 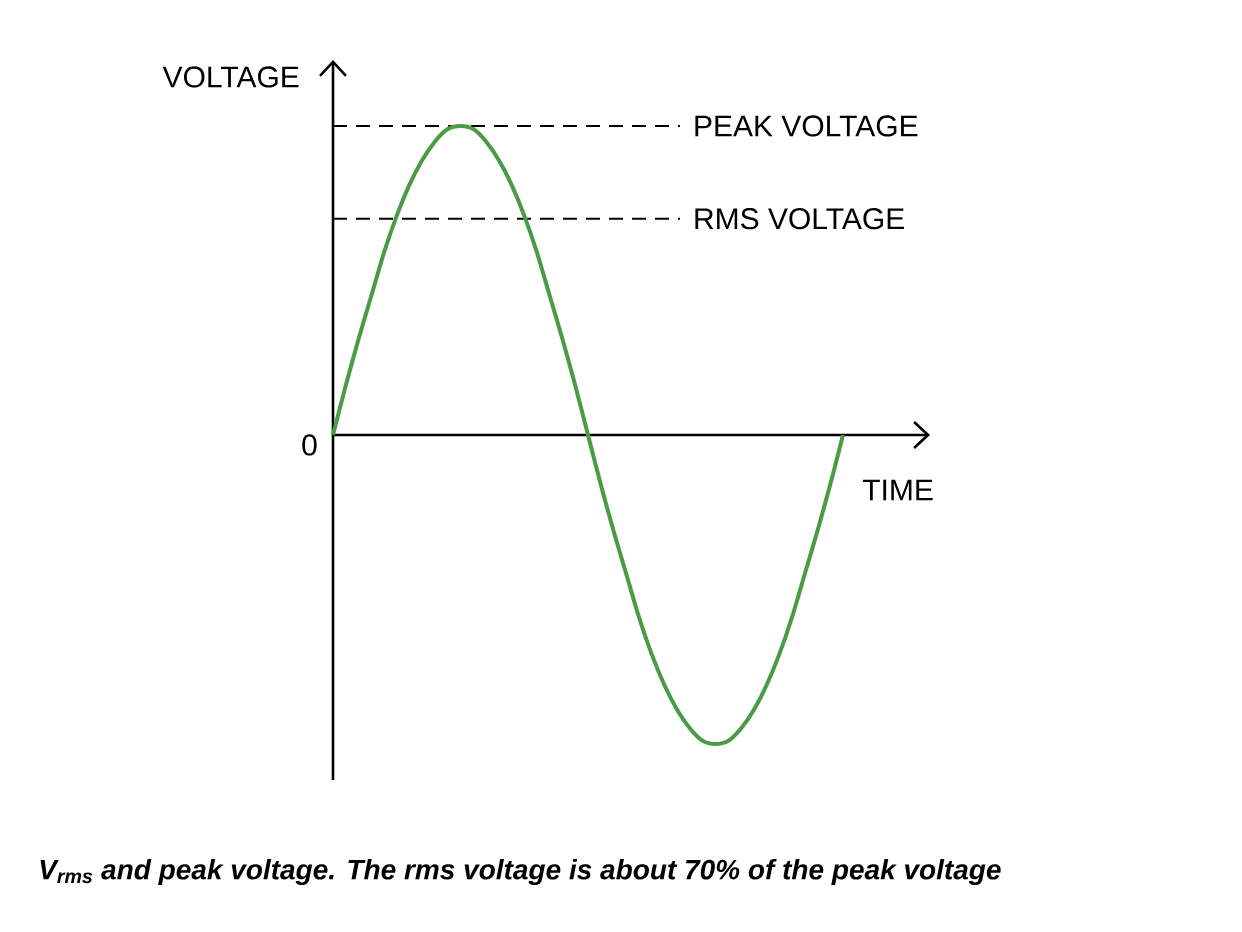 I want to click on ref-line-label: PEAK VOLTAGE, so click(x=806, y=126).